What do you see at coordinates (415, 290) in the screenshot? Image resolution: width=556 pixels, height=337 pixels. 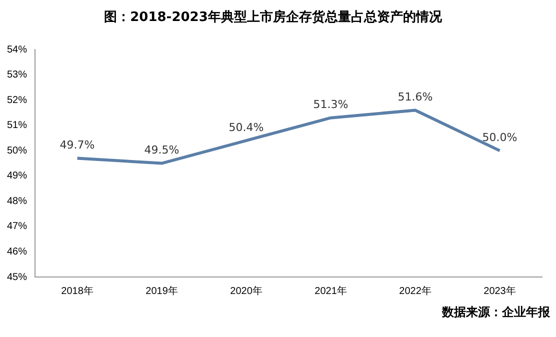 I see `x-tick-label: 2022年` at bounding box center [415, 290].